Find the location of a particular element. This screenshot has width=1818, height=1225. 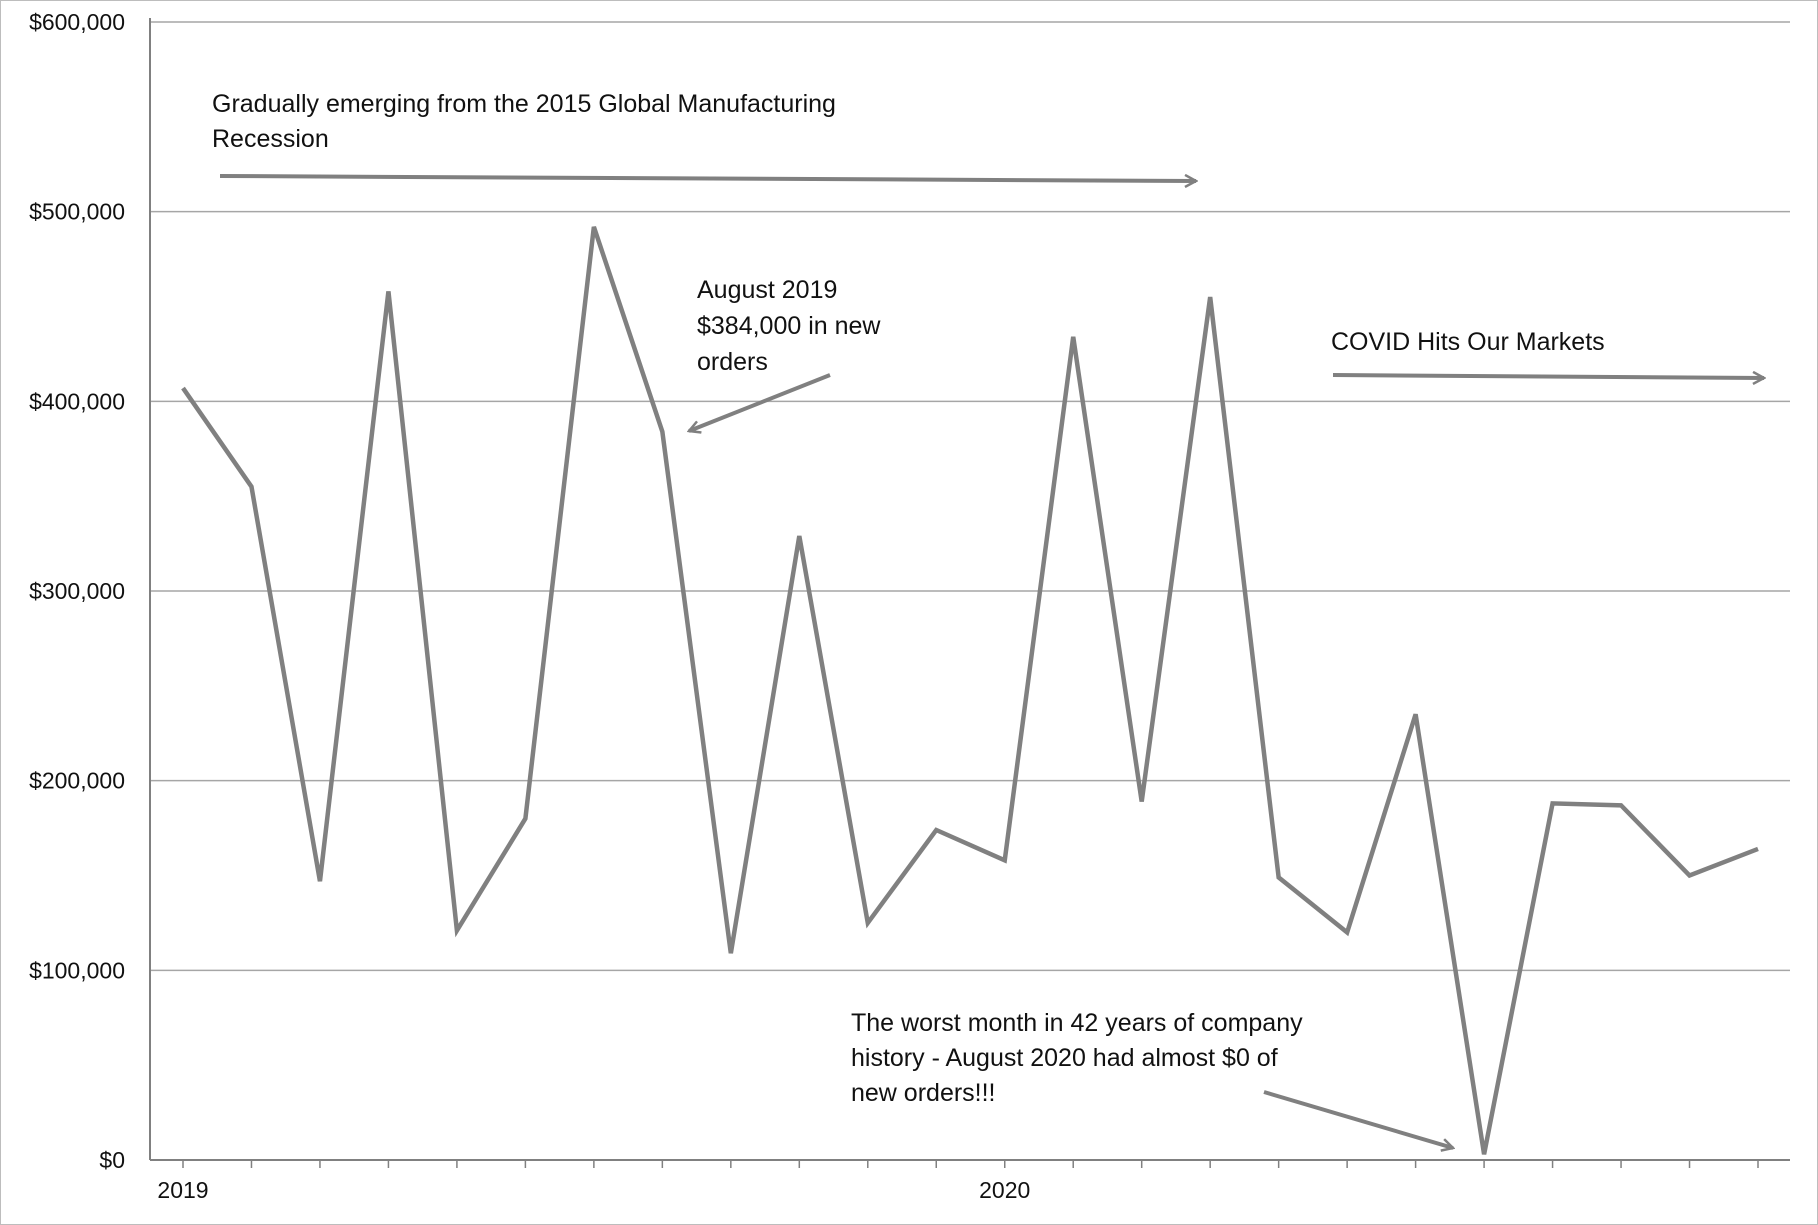

annotation-text: COVID Hits Our Markets is located at coordinates (1468, 342).